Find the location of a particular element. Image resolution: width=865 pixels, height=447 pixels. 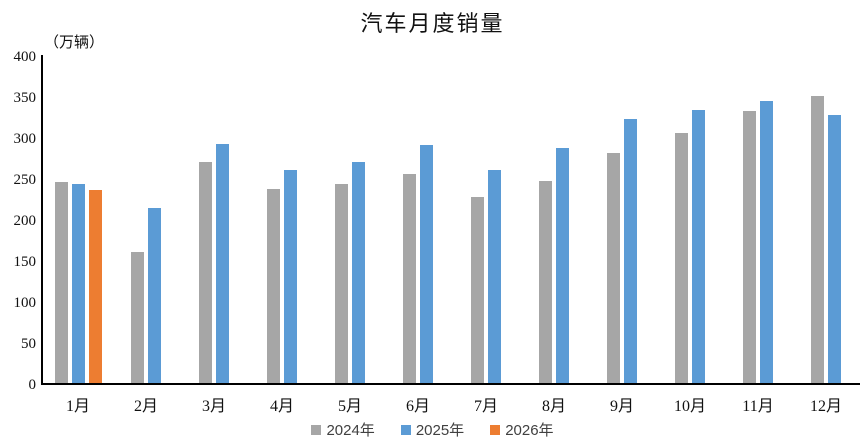

legend-label: 2026年 is located at coordinates (529, 430).